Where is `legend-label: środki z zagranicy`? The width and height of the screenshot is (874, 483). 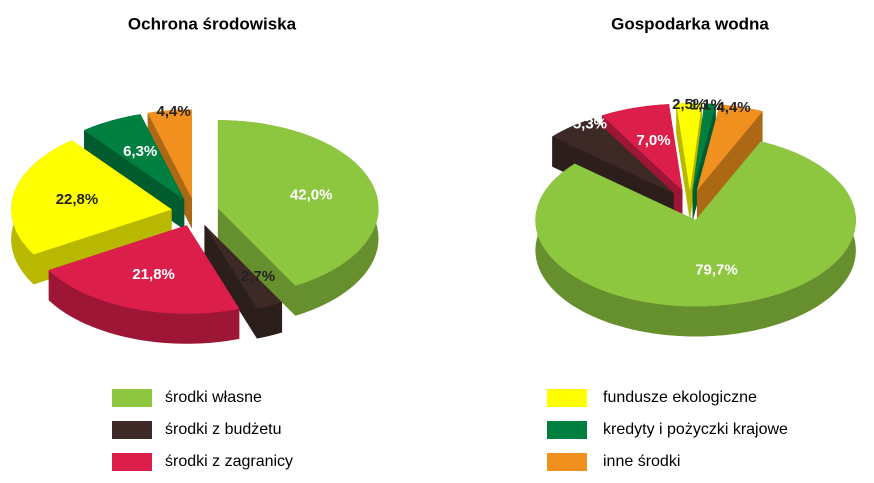
legend-label: środki z zagranicy is located at coordinates (229, 461).